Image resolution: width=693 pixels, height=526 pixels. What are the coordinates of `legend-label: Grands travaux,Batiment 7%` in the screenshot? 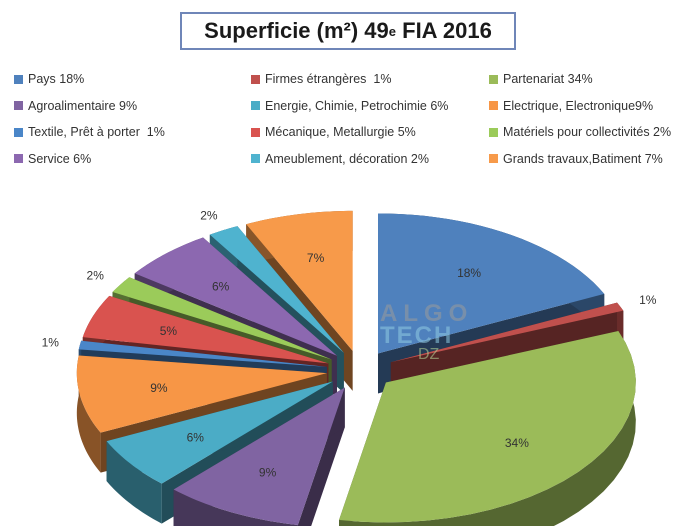 It's located at (583, 158).